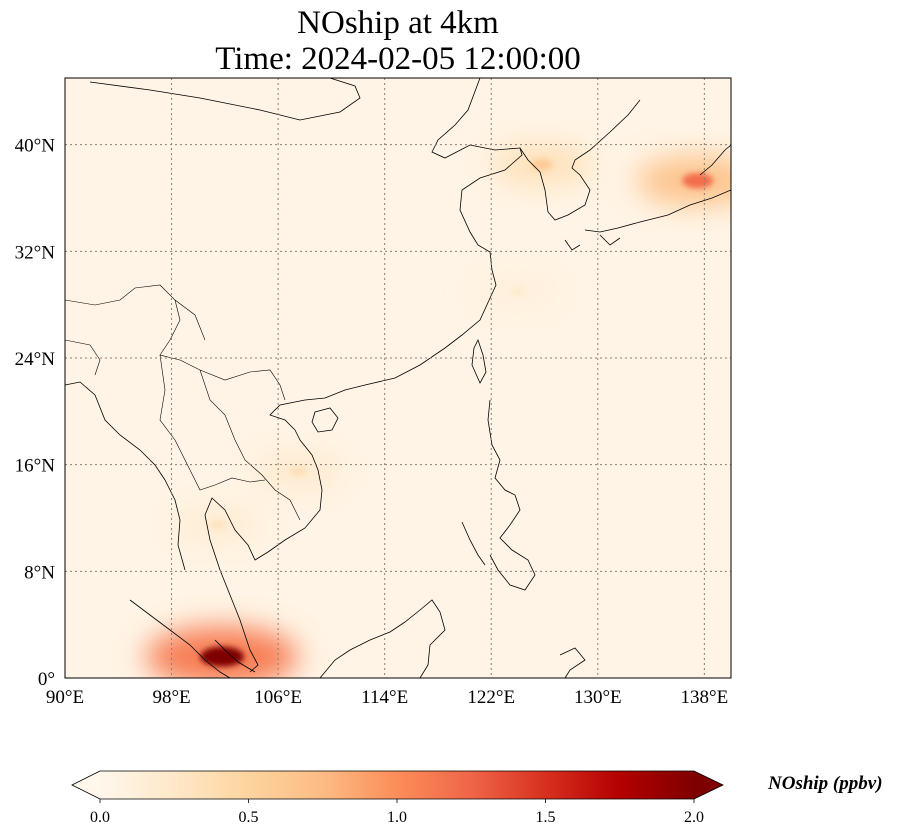 Image resolution: width=904 pixels, height=836 pixels. I want to click on colorbar-body, so click(397, 785).